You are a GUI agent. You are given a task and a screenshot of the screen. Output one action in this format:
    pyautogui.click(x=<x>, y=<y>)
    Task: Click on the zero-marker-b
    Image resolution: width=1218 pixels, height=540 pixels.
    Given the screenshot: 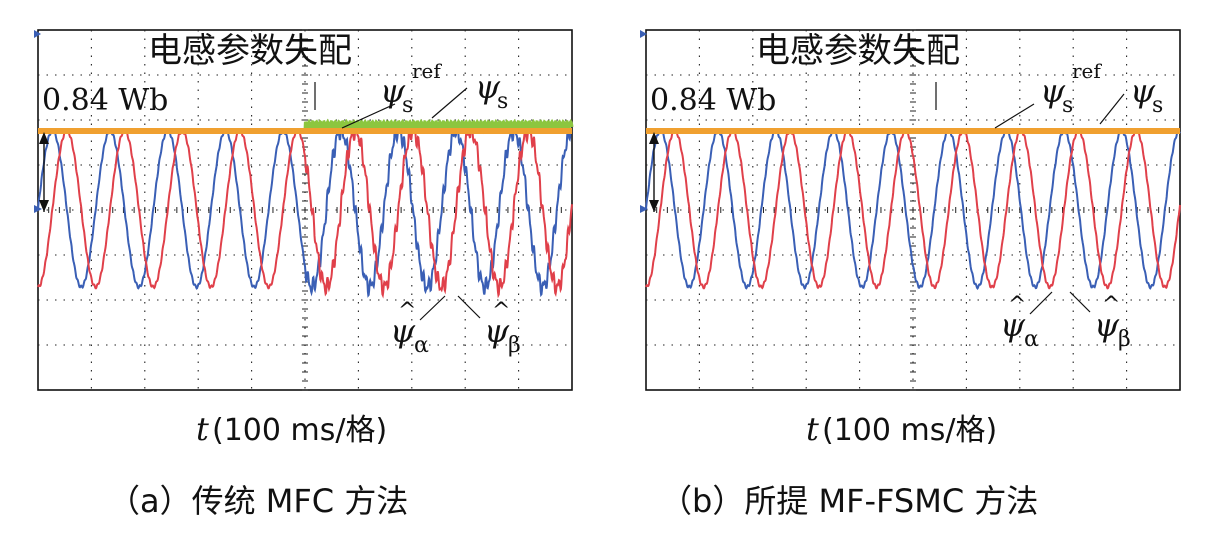 What is the action you would take?
    pyautogui.click(x=644, y=209)
    